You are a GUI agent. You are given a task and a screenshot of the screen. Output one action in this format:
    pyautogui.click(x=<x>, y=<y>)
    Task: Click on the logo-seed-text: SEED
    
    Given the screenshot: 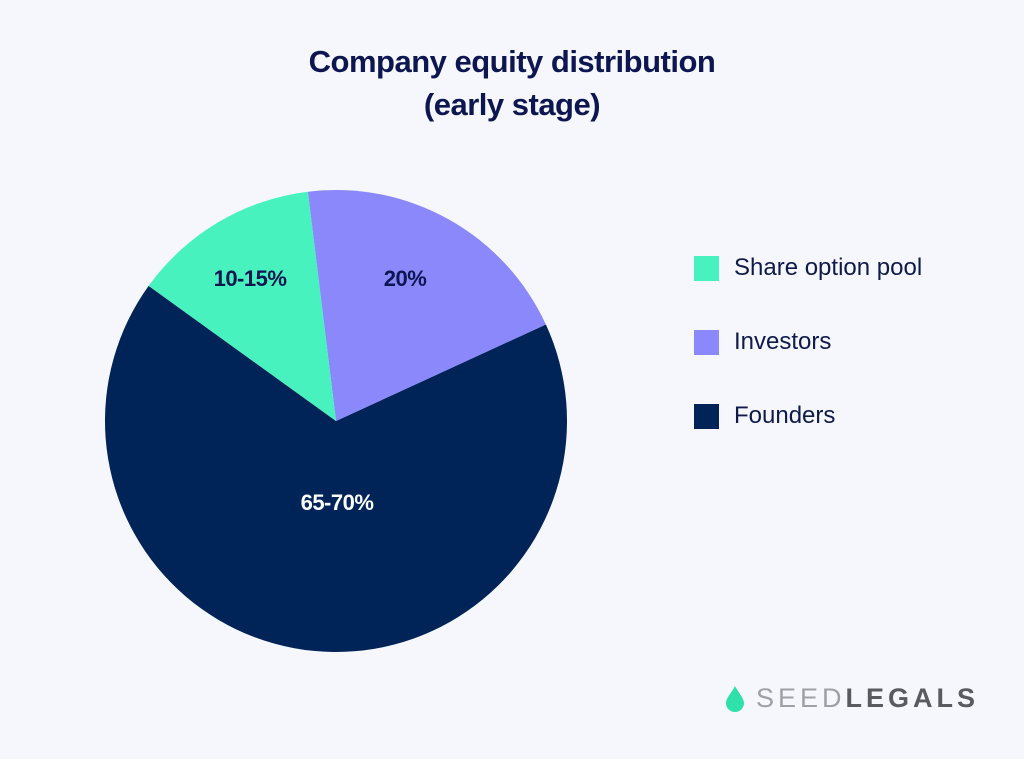 What is the action you would take?
    pyautogui.click(x=801, y=698)
    